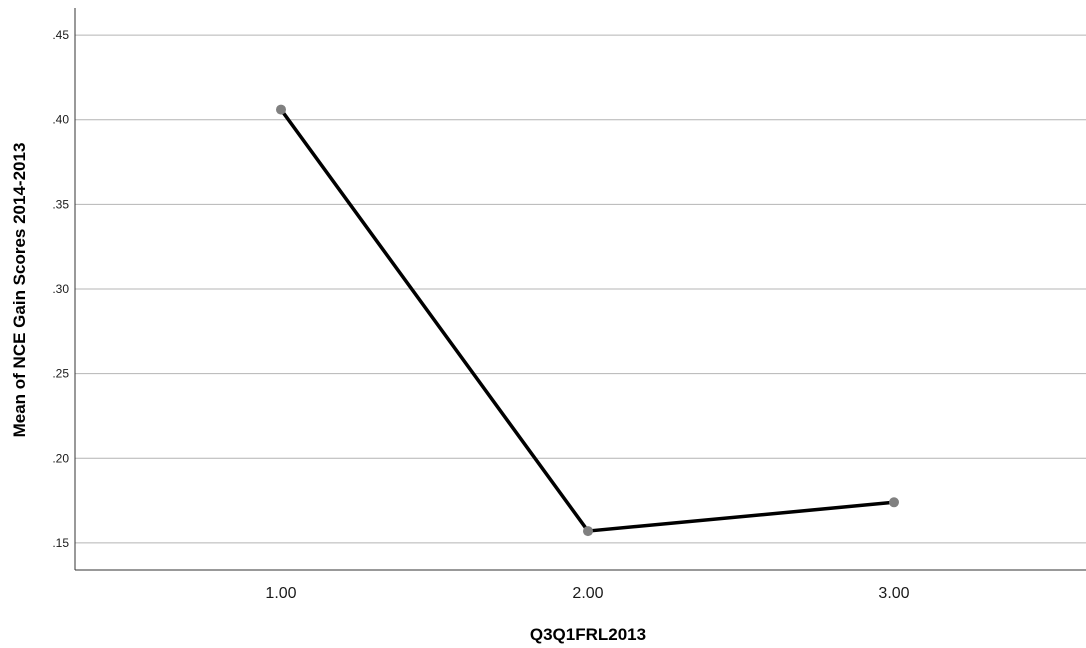 Image resolution: width=1086 pixels, height=648 pixels. Describe the element at coordinates (280, 593) in the screenshot. I see `x-tick-label: 1.00` at that location.